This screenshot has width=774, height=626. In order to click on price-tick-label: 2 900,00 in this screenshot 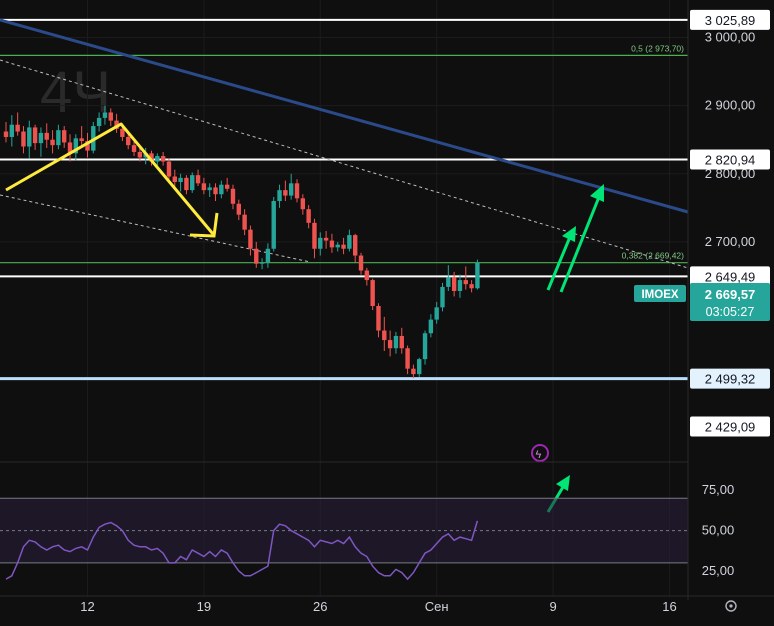, I will do `click(730, 105)`.